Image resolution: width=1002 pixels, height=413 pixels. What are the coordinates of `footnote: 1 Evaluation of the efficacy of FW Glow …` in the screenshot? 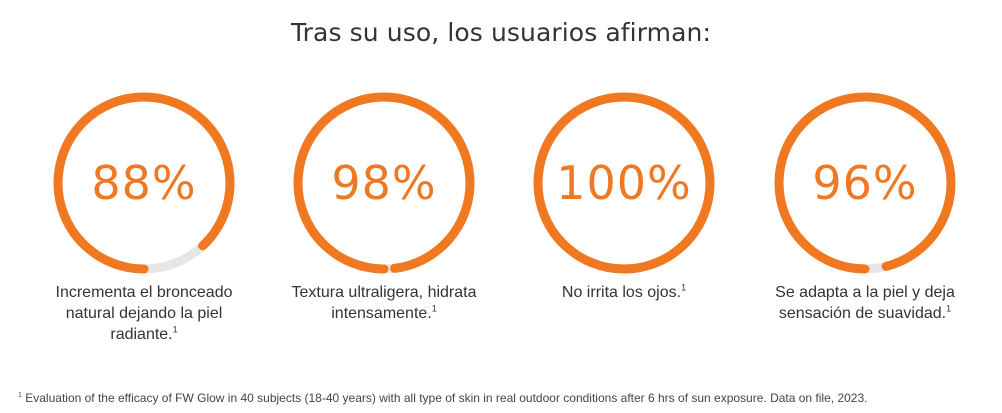 It's located at (508, 398).